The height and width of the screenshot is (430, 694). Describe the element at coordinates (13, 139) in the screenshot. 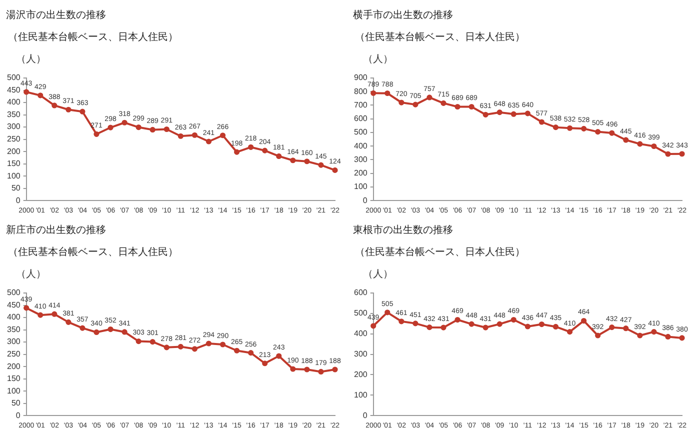

I see `y-tick-label: 250` at that location.